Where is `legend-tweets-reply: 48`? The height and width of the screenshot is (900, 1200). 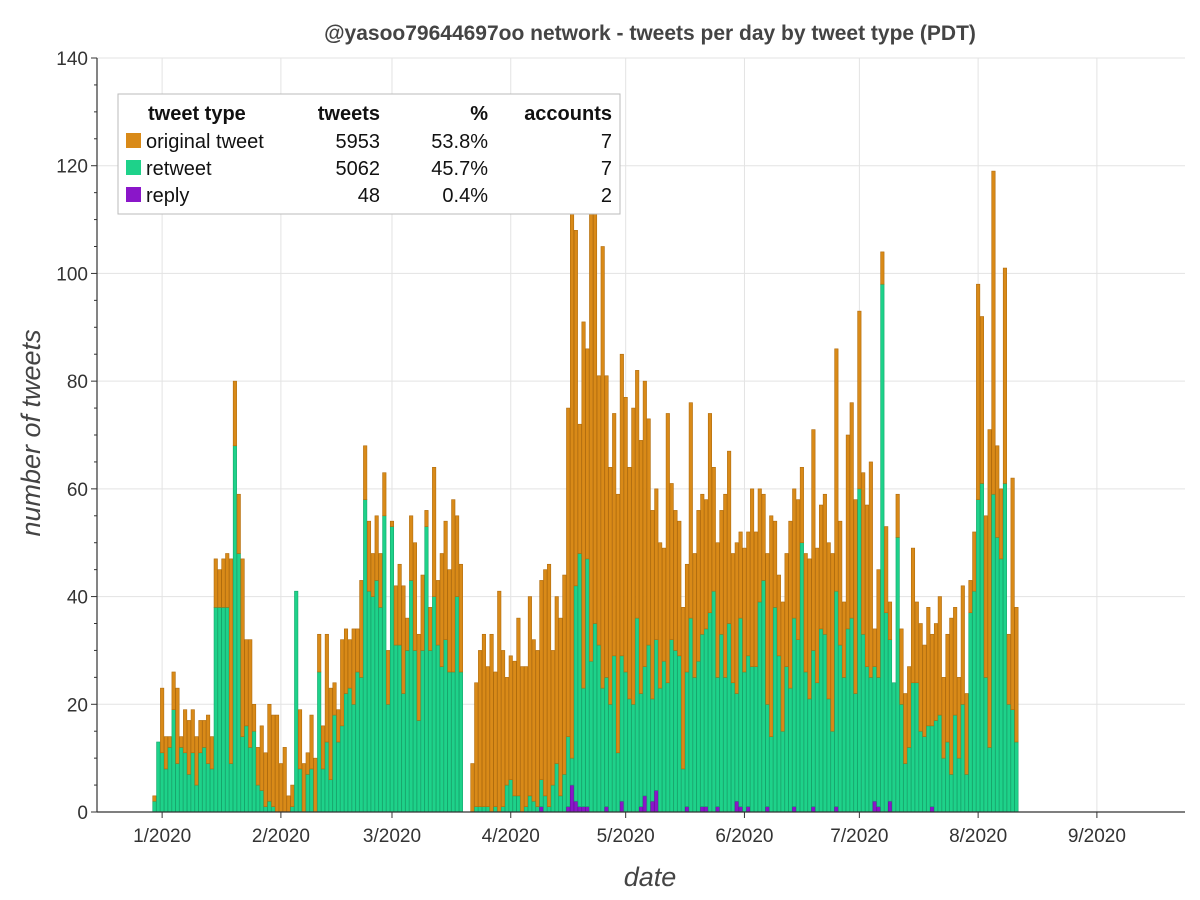
legend-tweets-reply: 48 is located at coordinates (369, 196).